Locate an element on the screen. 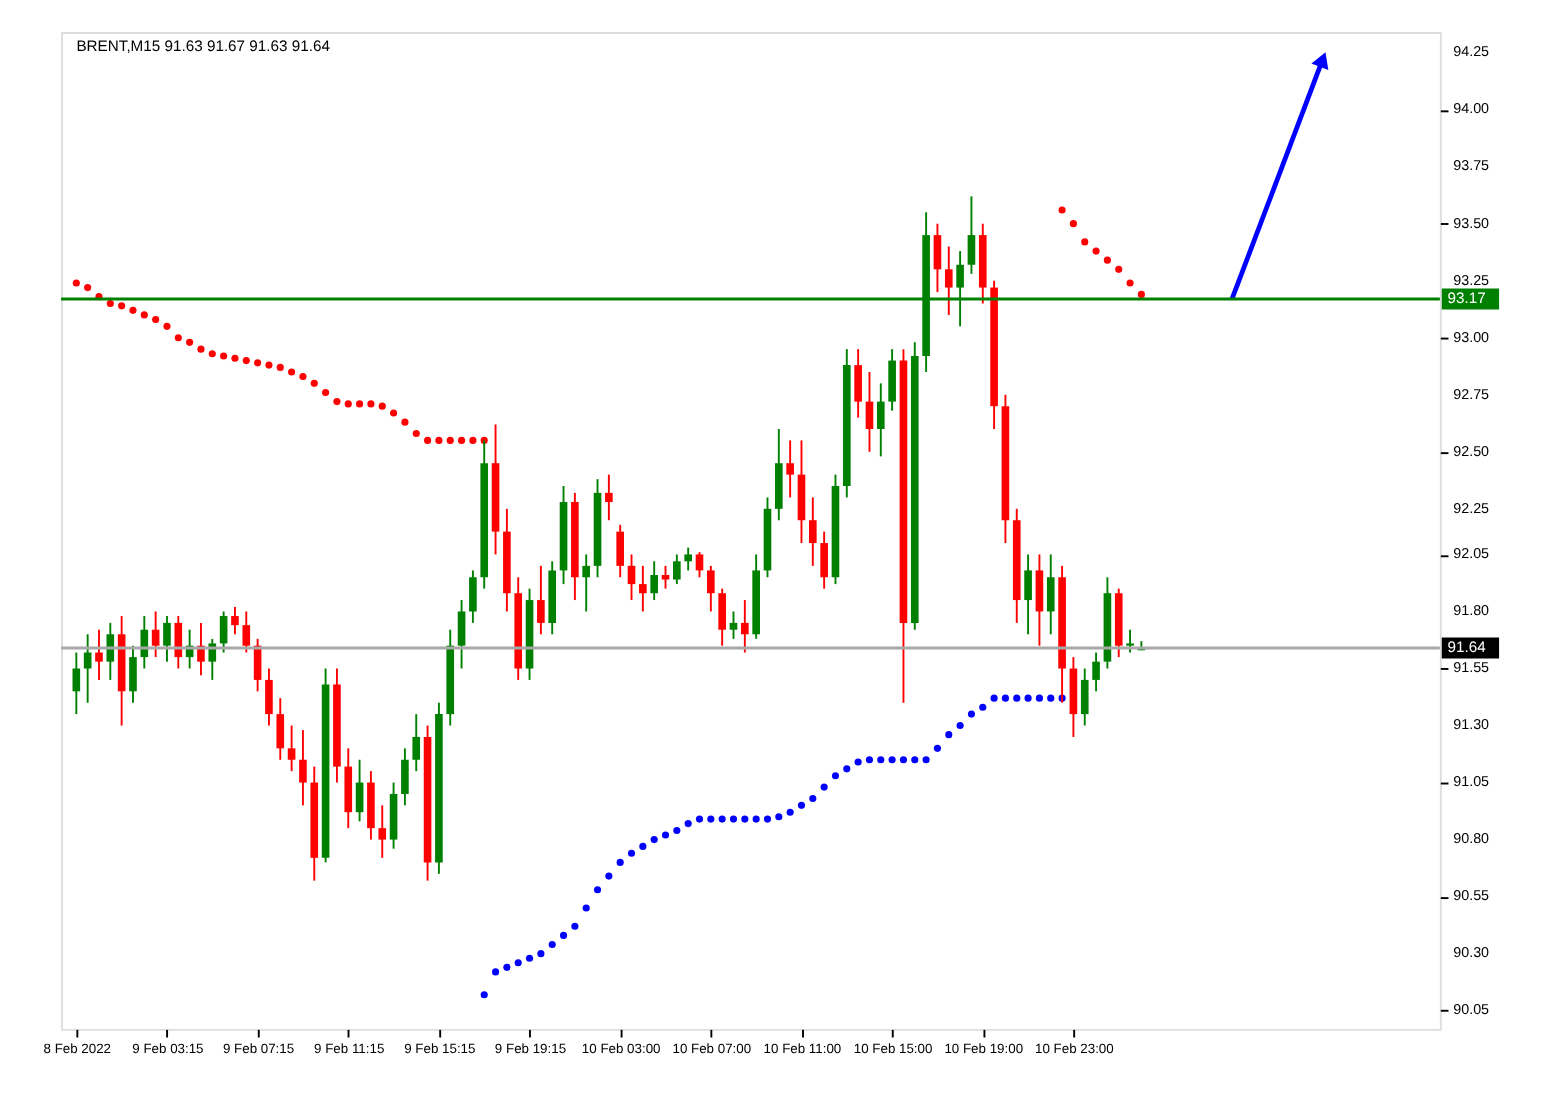 This screenshot has height=1112, width=1564. ref-line-label: 91.64 is located at coordinates (1467, 646).